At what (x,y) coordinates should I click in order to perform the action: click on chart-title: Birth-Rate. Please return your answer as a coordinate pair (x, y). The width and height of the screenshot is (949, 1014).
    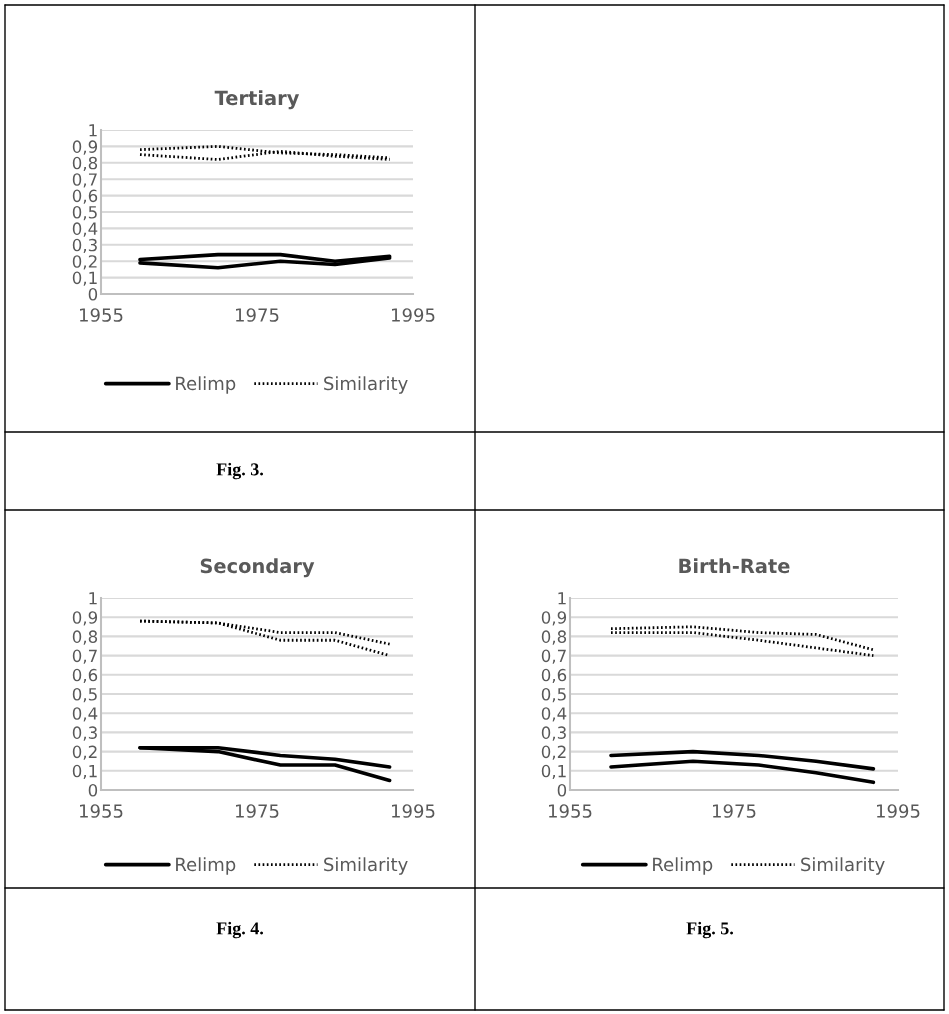
    Looking at the image, I should click on (734, 566).